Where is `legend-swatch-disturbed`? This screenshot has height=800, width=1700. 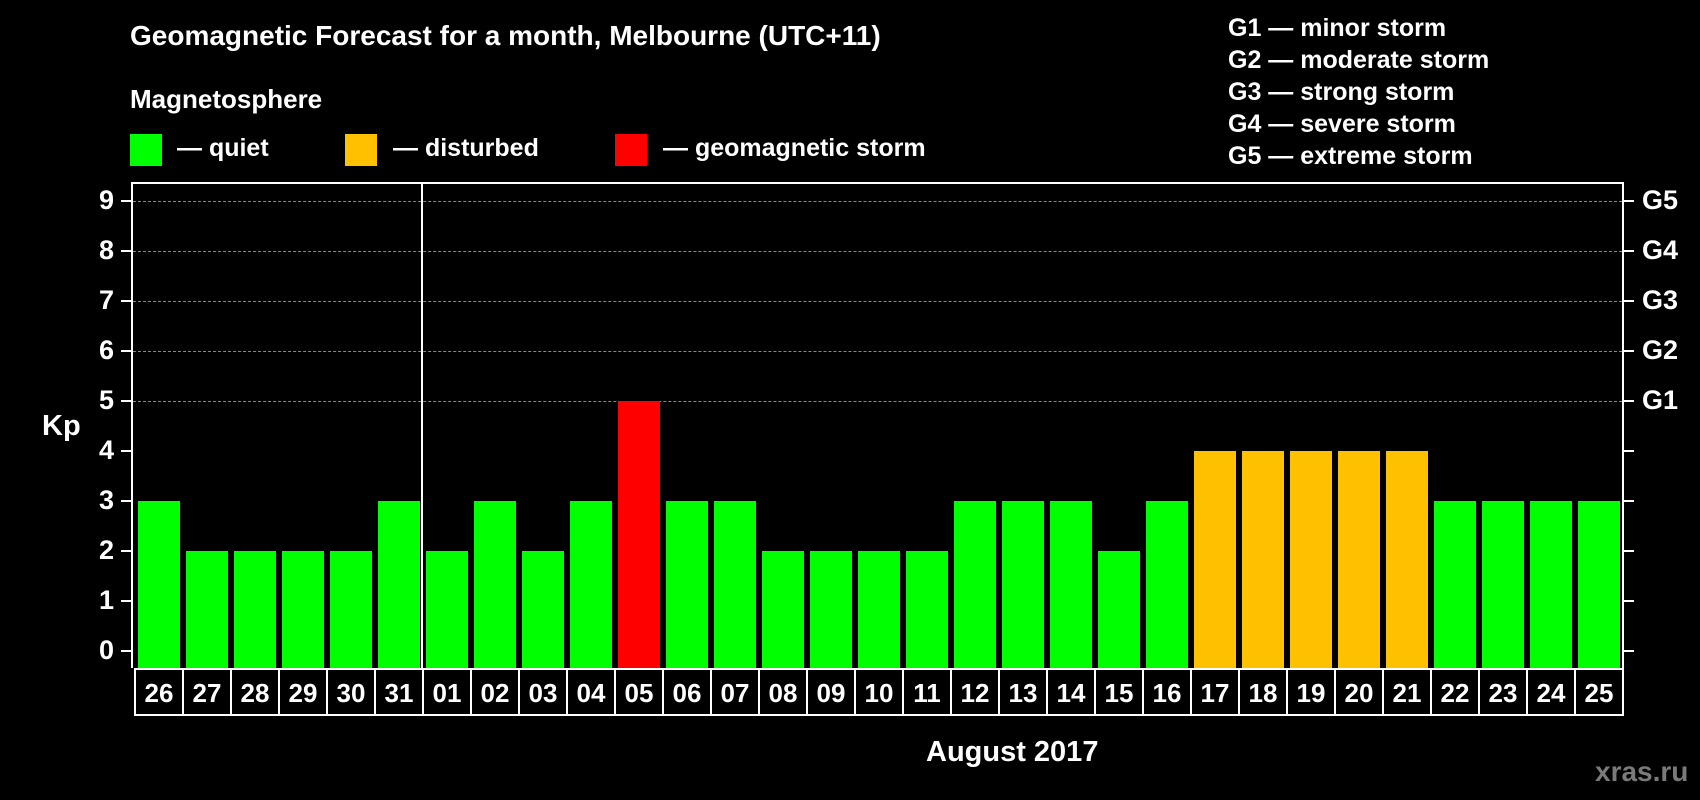
legend-swatch-disturbed is located at coordinates (361, 150).